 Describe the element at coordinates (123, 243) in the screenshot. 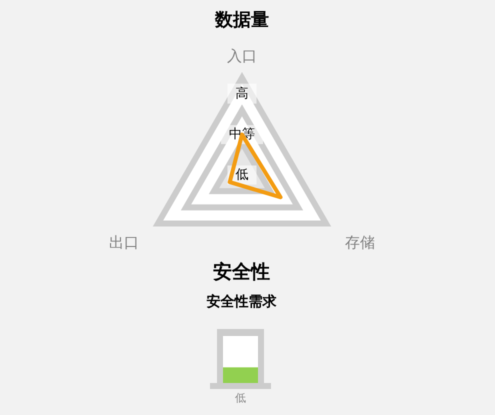

I see `spoke-label: 出口` at that location.